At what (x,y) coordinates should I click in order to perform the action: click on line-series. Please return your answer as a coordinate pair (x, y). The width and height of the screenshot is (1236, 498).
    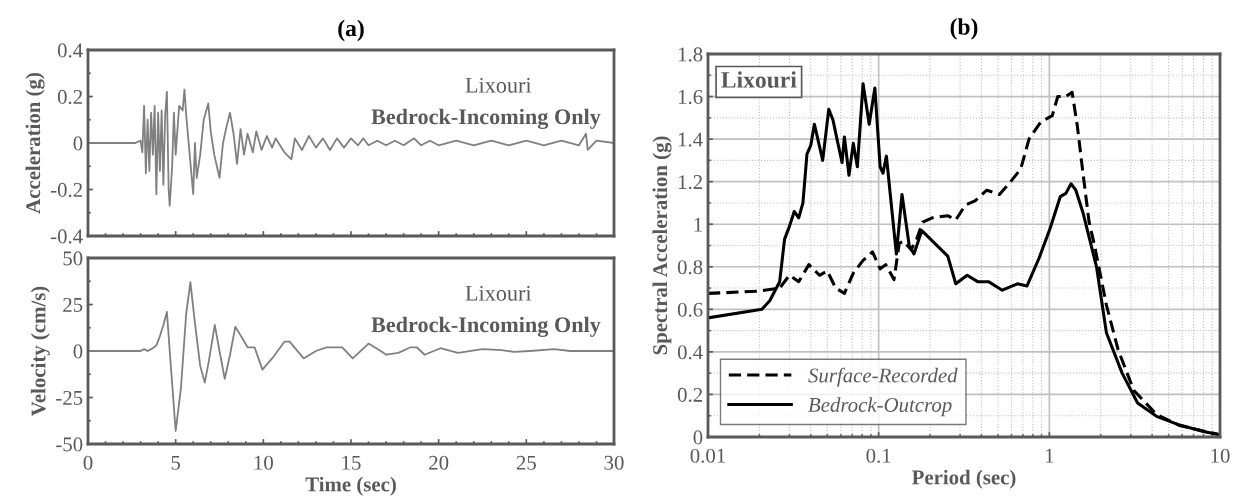
    Looking at the image, I should click on (351, 356).